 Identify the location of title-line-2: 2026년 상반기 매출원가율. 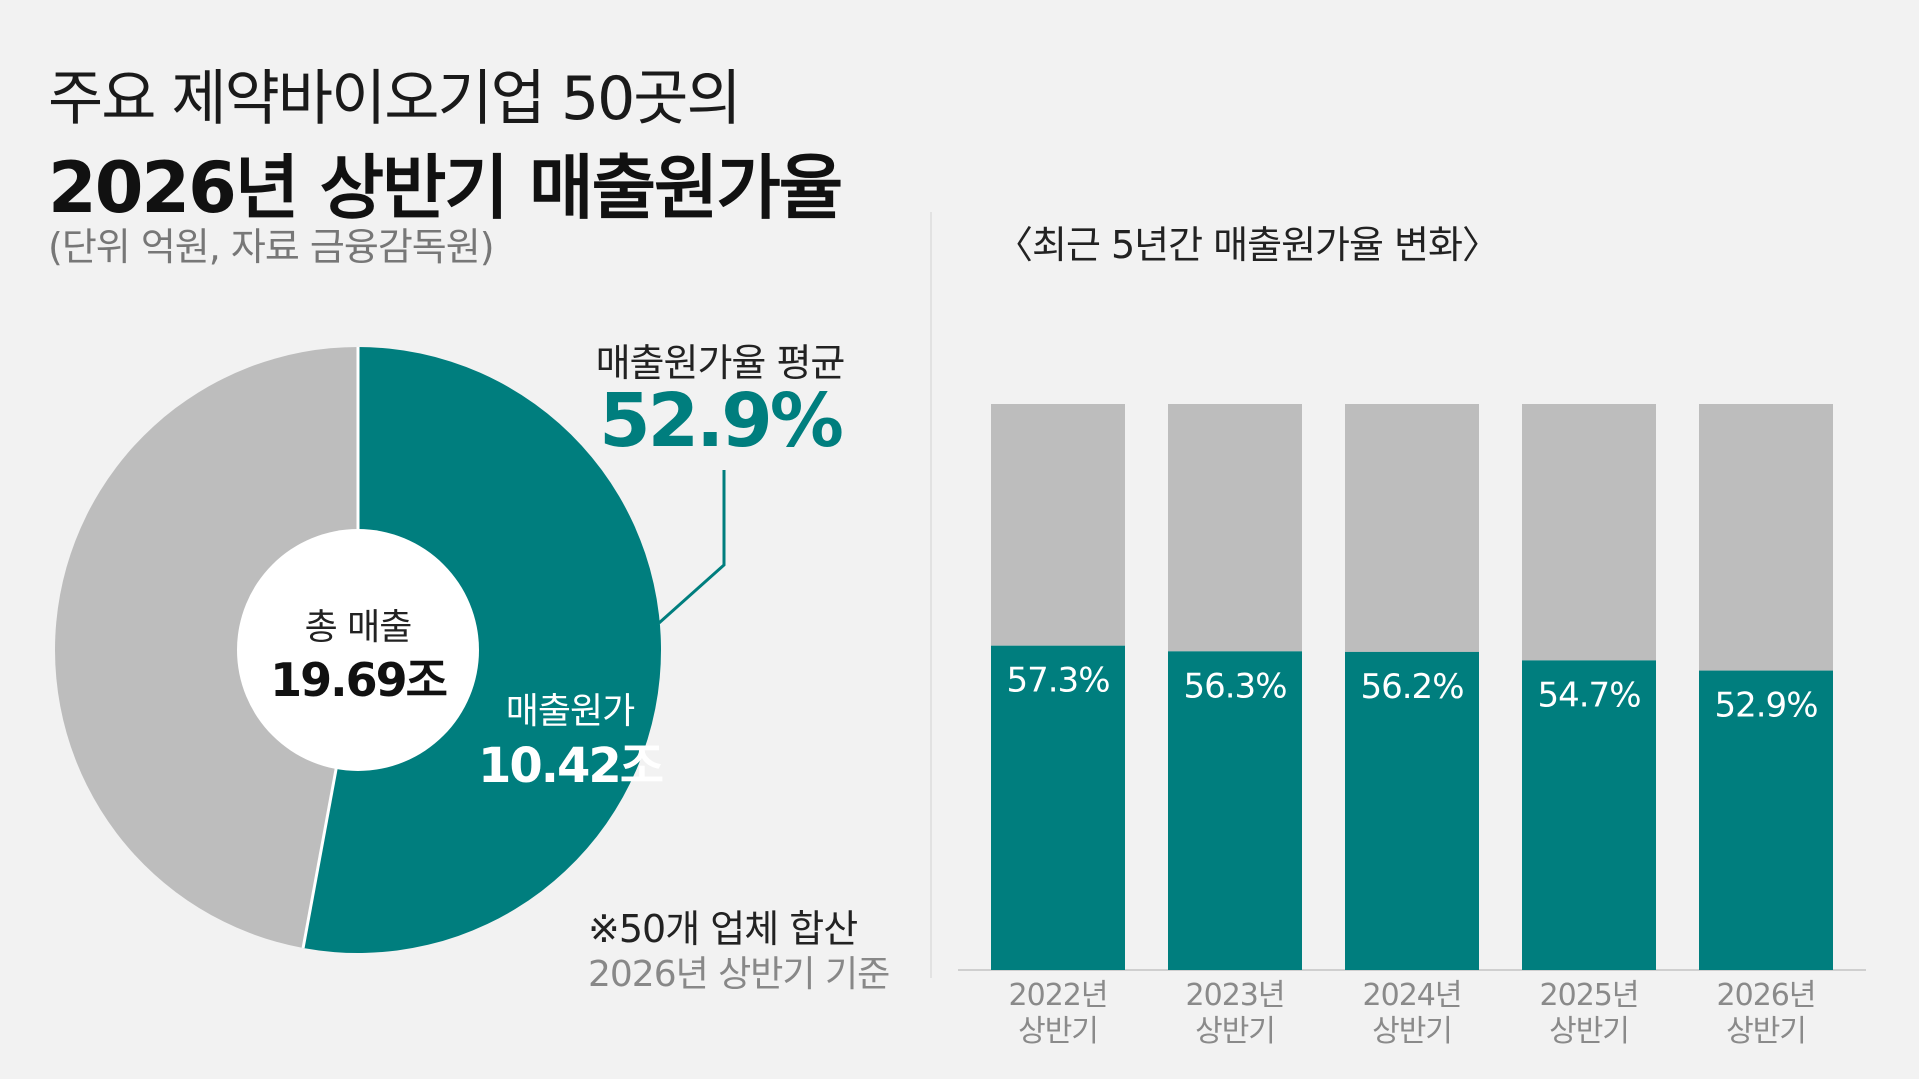
(445, 188).